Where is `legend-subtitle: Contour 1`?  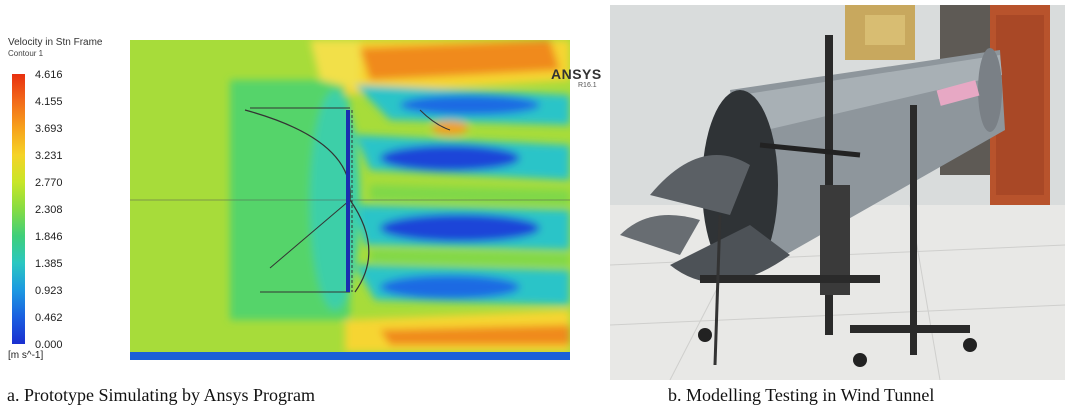
legend-subtitle: Contour 1 is located at coordinates (26, 53).